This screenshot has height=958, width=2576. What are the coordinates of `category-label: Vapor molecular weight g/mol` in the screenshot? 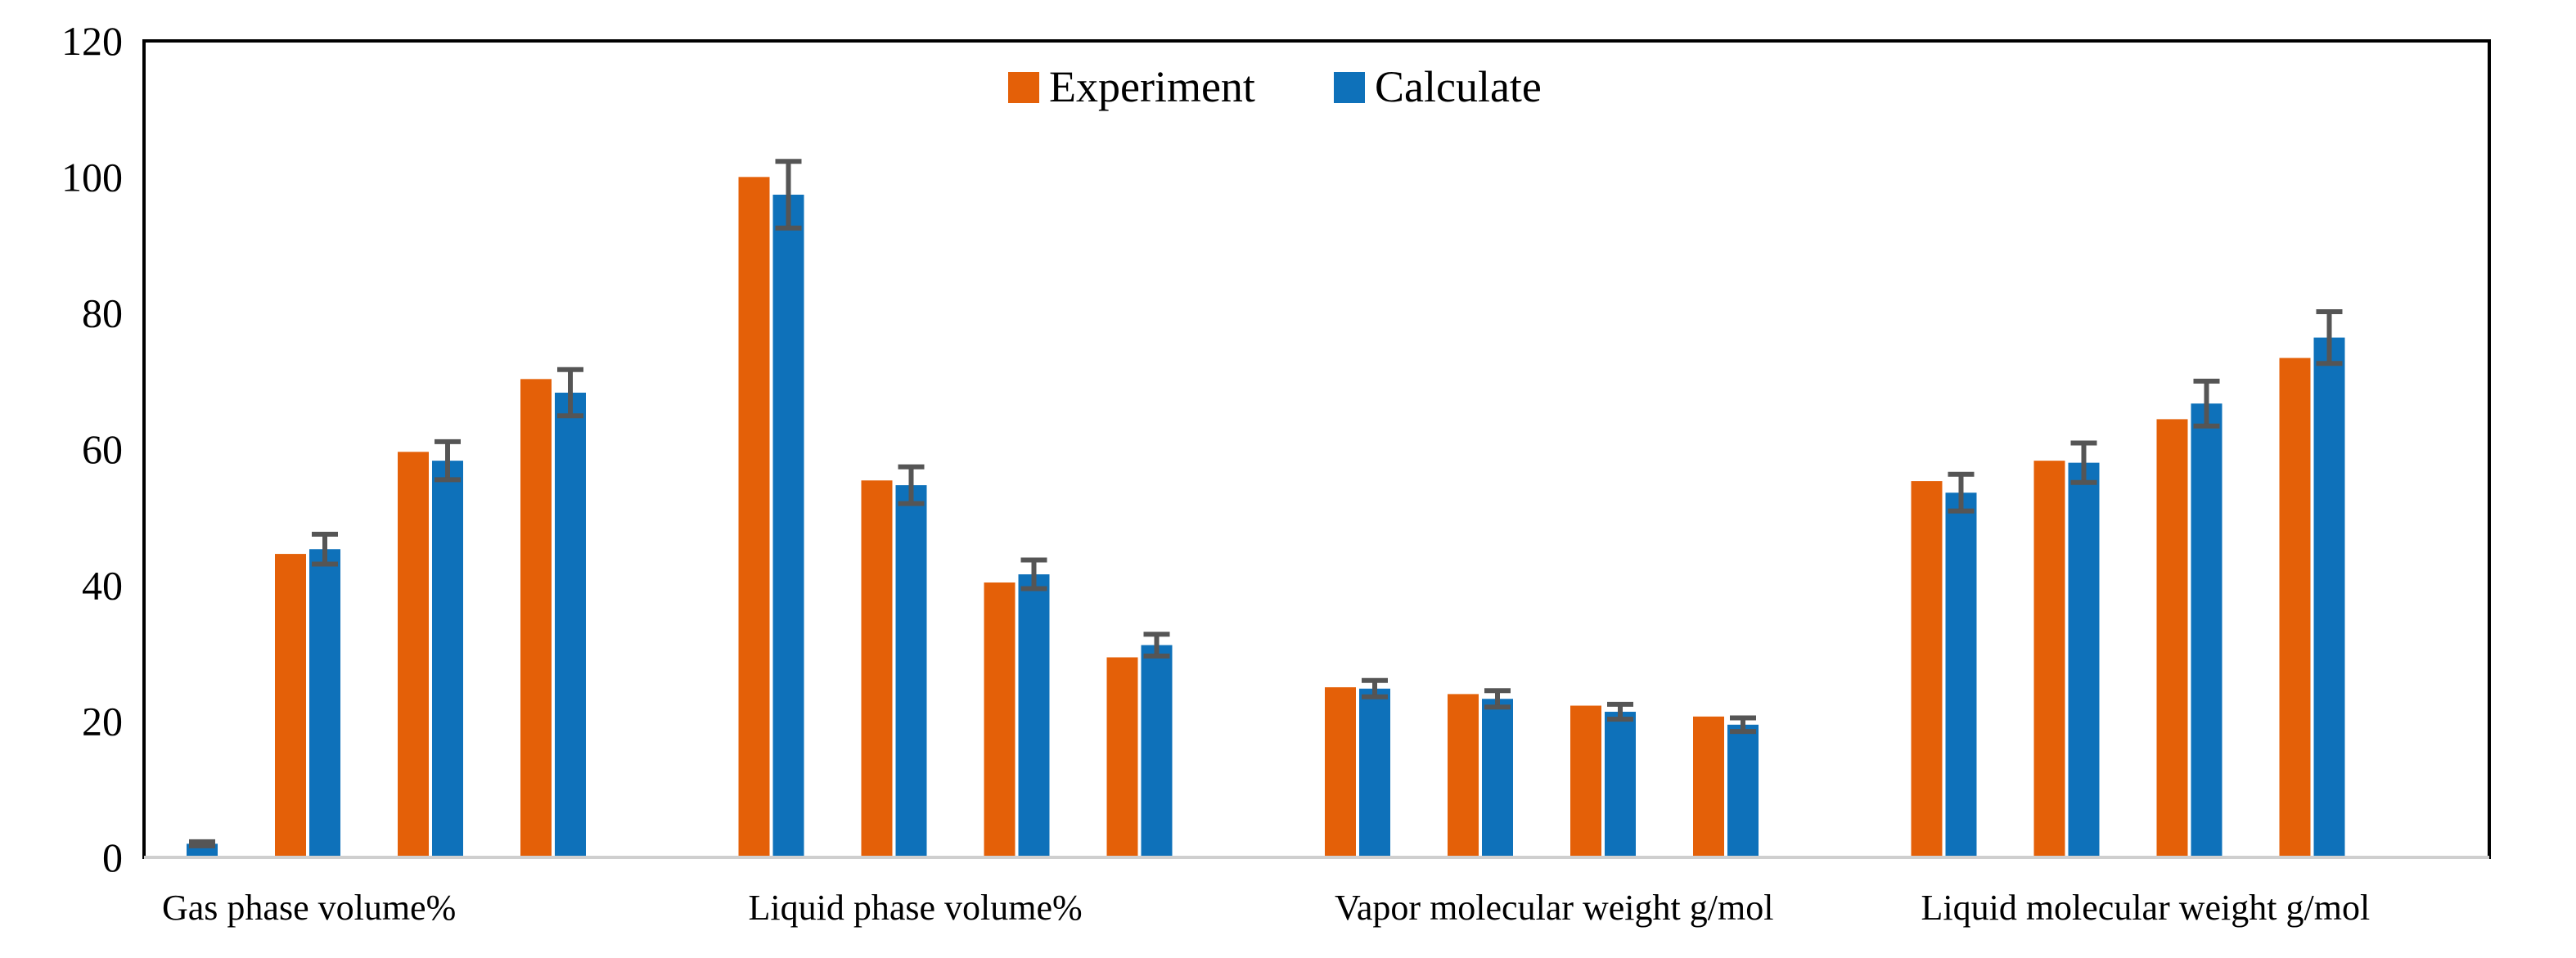 It's located at (1554, 908).